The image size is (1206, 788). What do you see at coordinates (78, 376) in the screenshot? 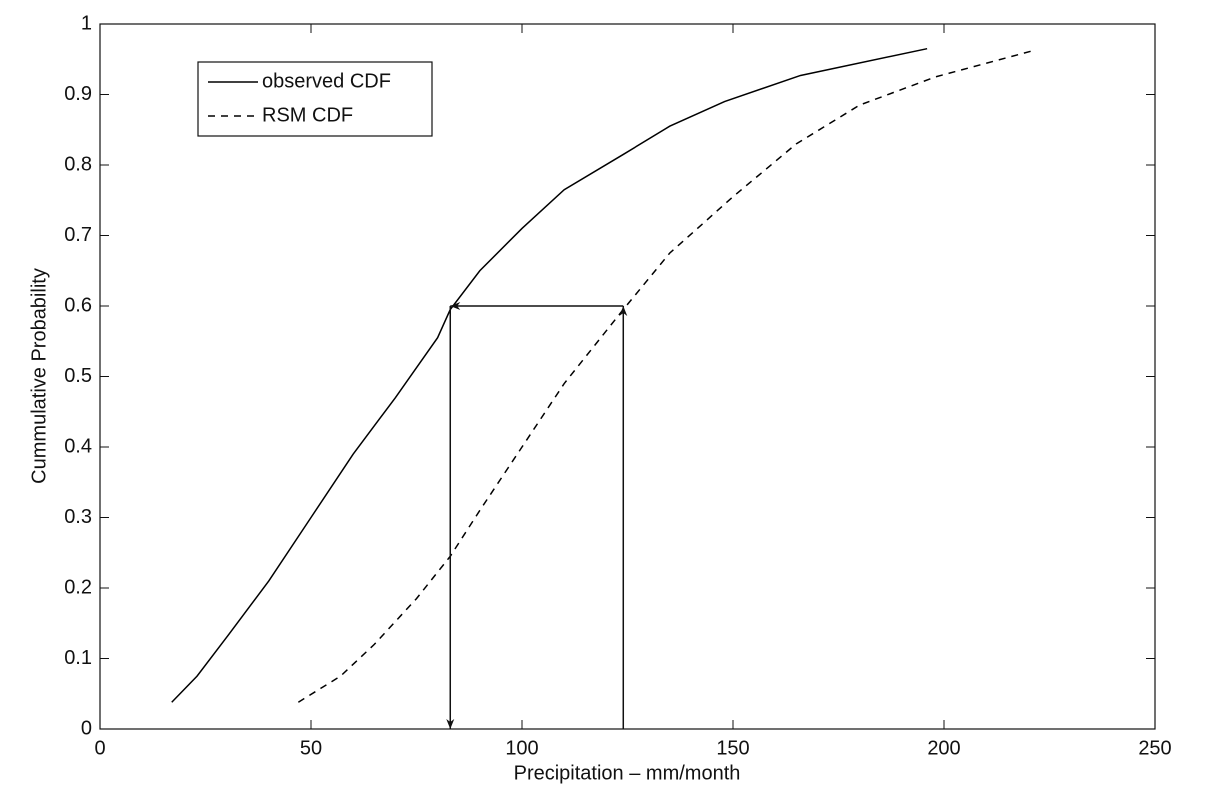
I see `y-tick-label: 0.5` at bounding box center [78, 376].